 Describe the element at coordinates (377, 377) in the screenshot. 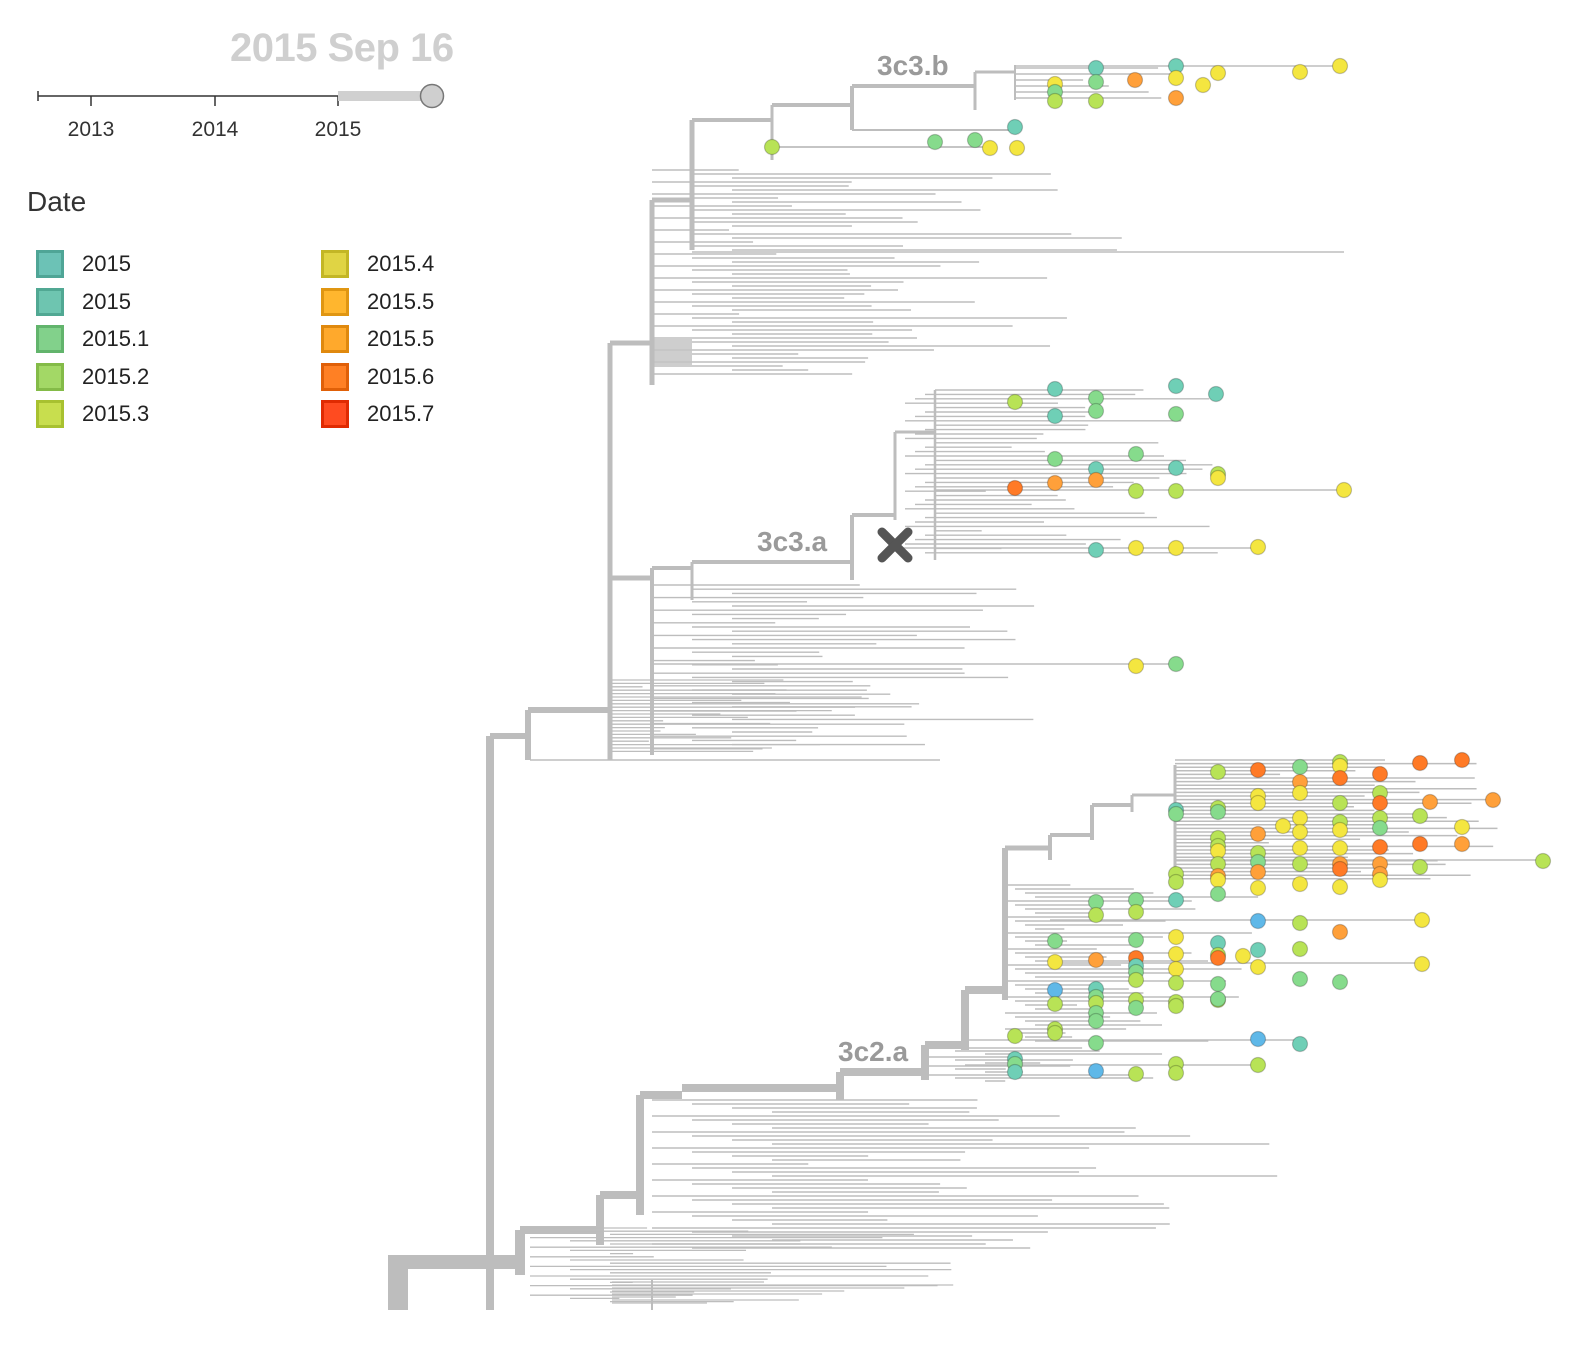

I see `legend-item: 2015.6` at that location.